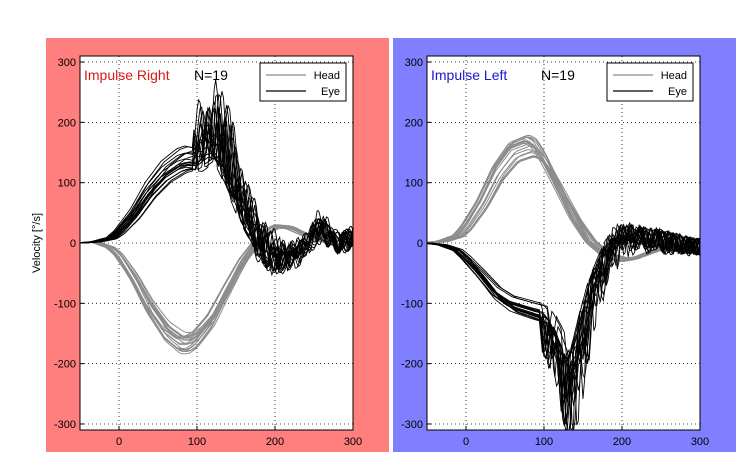 The height and width of the screenshot is (470, 744). Describe the element at coordinates (239, 437) in the screenshot. I see `x-ticks-right: 0 100 200 300` at that location.